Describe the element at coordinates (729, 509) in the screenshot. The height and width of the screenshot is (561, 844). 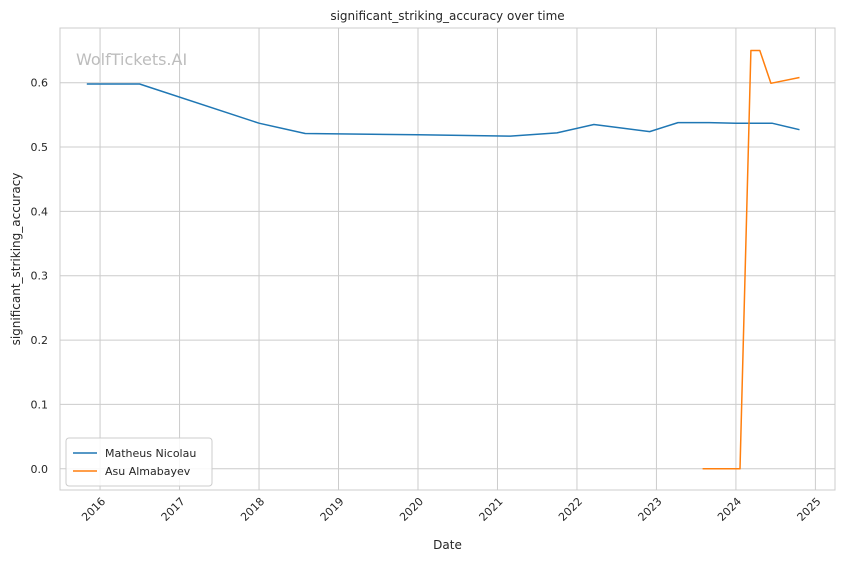
I see `x-tick-label: 2024` at that location.